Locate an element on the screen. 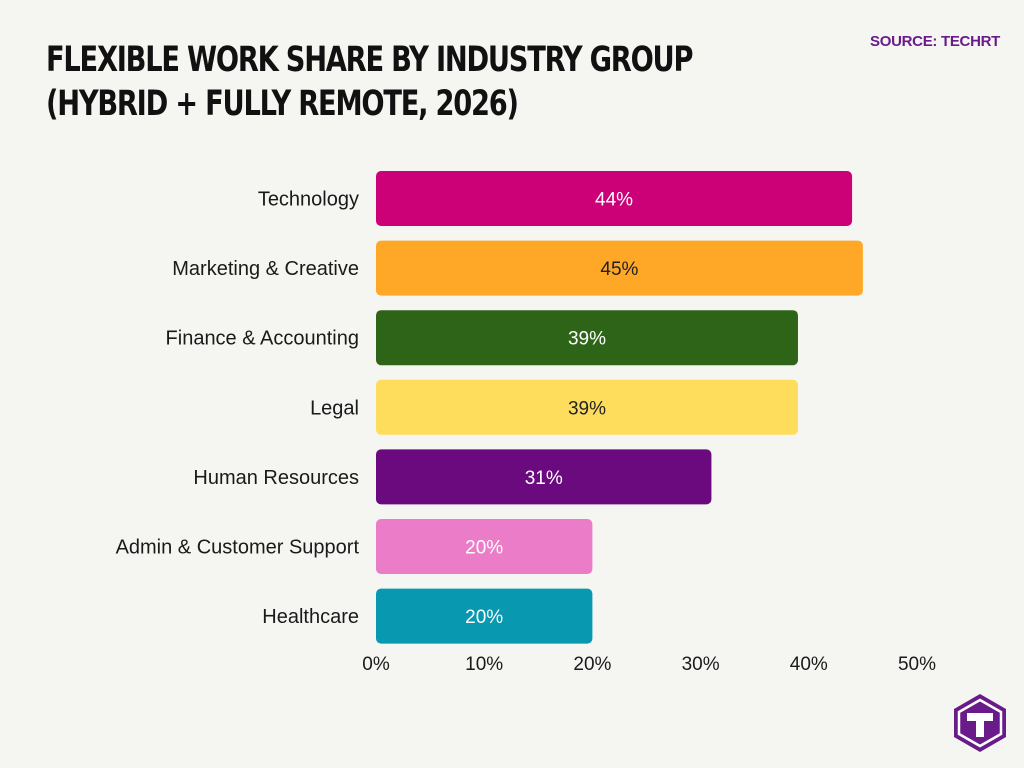 The width and height of the screenshot is (1024, 768). bar-legal is located at coordinates (587, 407).